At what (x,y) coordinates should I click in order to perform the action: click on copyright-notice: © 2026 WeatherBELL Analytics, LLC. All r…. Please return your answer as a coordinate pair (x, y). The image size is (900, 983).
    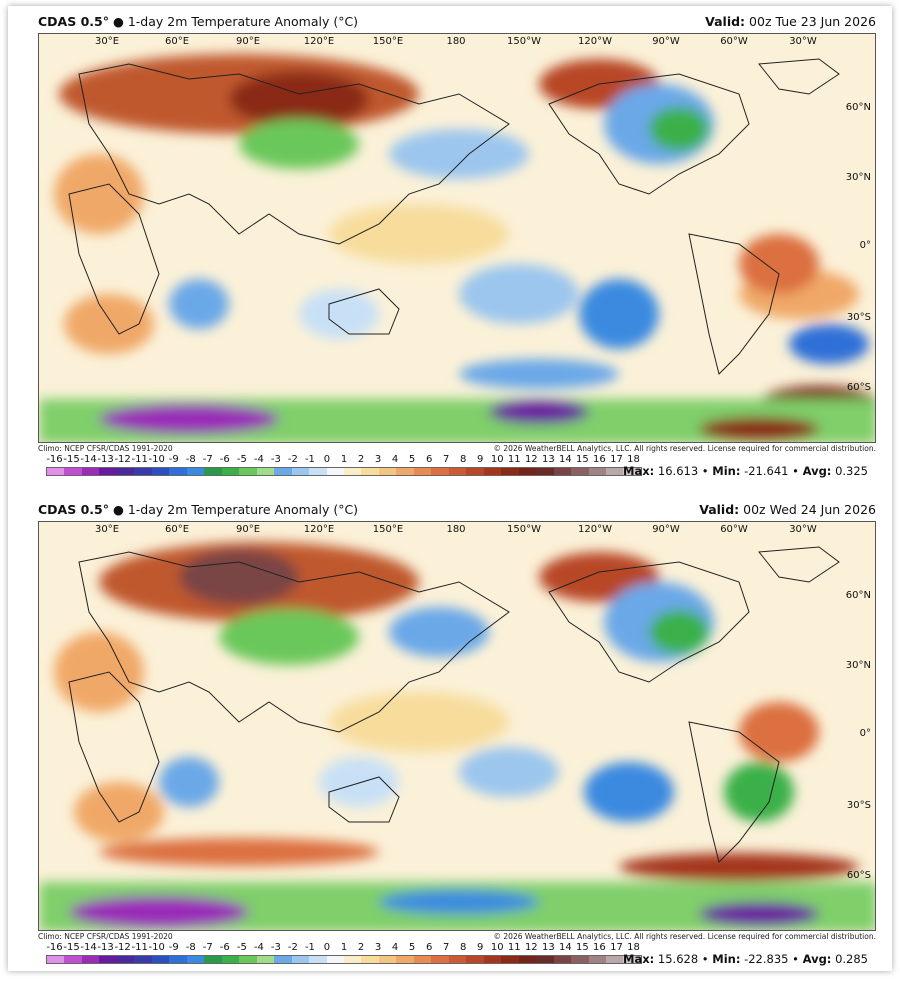
    Looking at the image, I should click on (684, 936).